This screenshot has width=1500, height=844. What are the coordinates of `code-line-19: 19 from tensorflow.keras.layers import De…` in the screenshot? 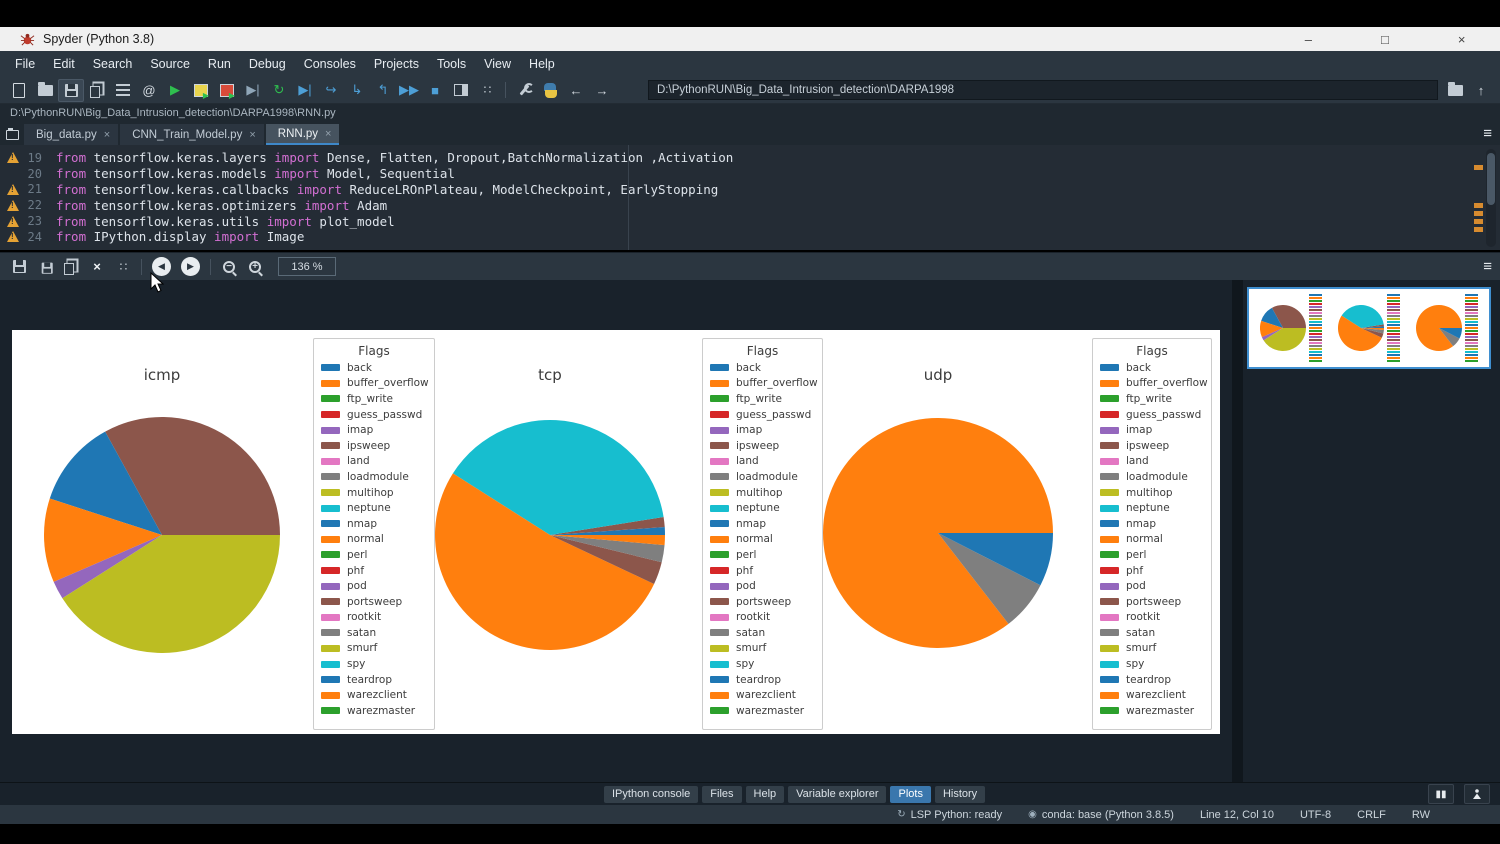 It's located at (750, 158).